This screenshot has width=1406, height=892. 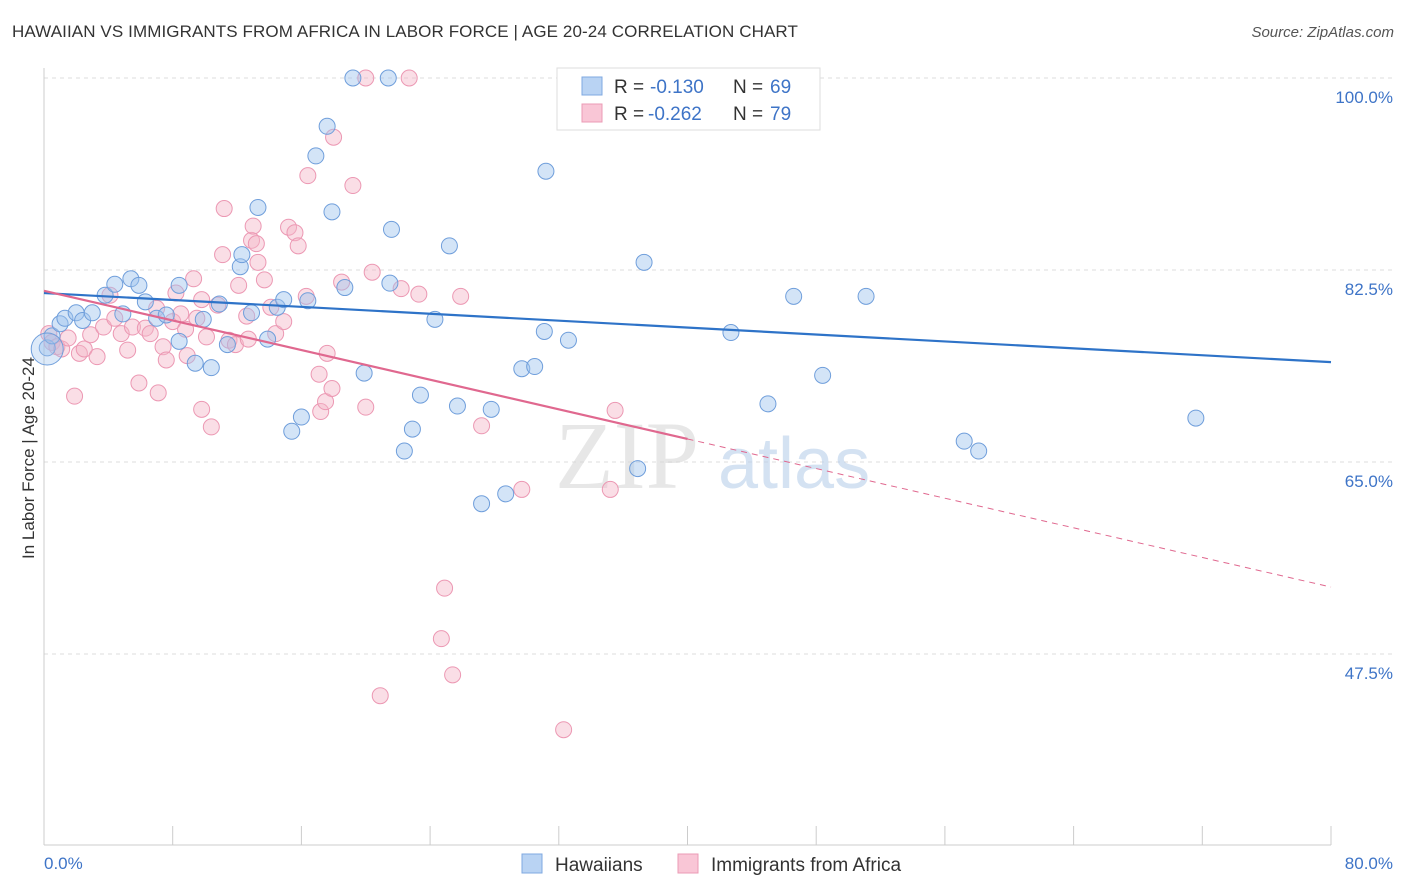 I want to click on trend-immigrants, so click(x=365, y=365).